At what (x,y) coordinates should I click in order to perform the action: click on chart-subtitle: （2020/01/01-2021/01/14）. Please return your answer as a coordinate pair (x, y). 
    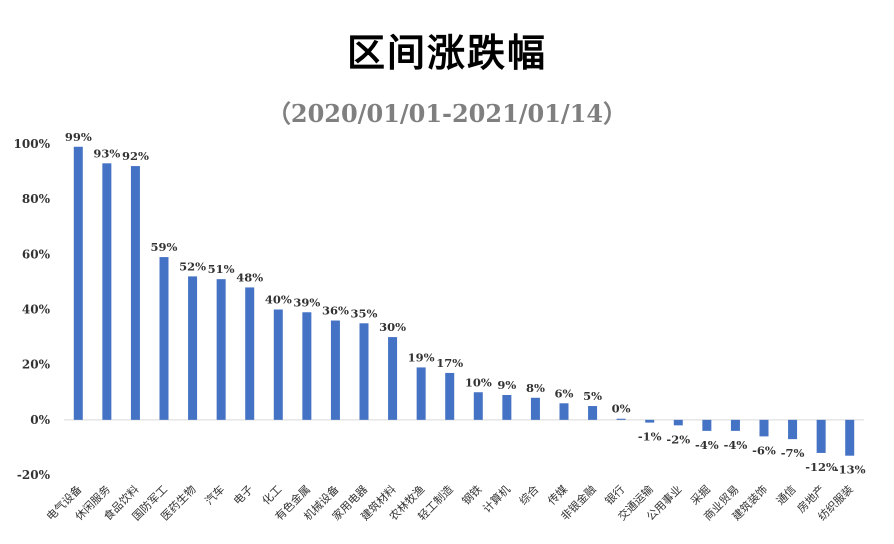
    Looking at the image, I should click on (447, 113).